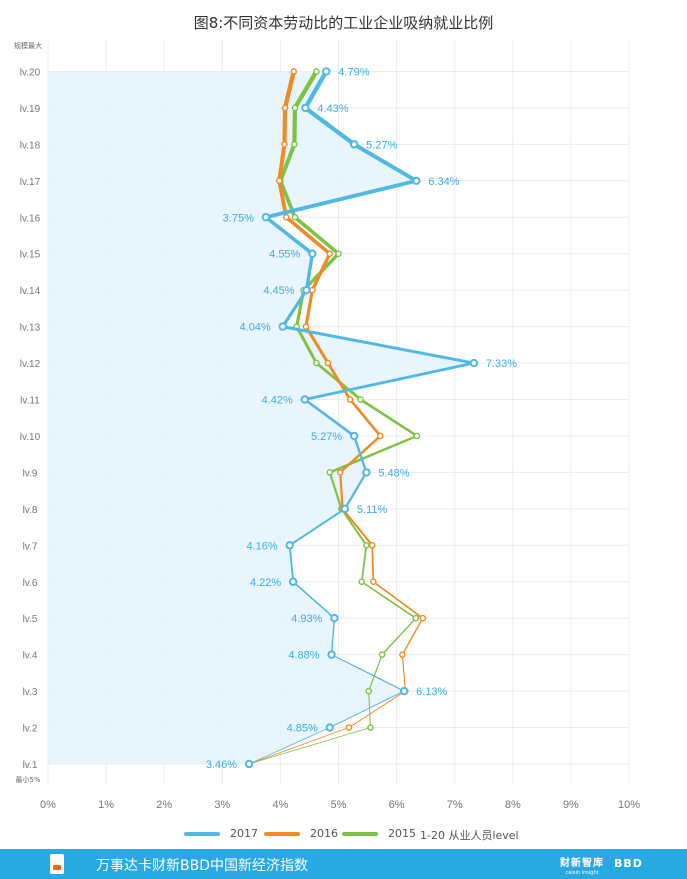 This screenshot has height=879, width=687. Describe the element at coordinates (282, 833) in the screenshot. I see `legend-swatch-2016` at that location.